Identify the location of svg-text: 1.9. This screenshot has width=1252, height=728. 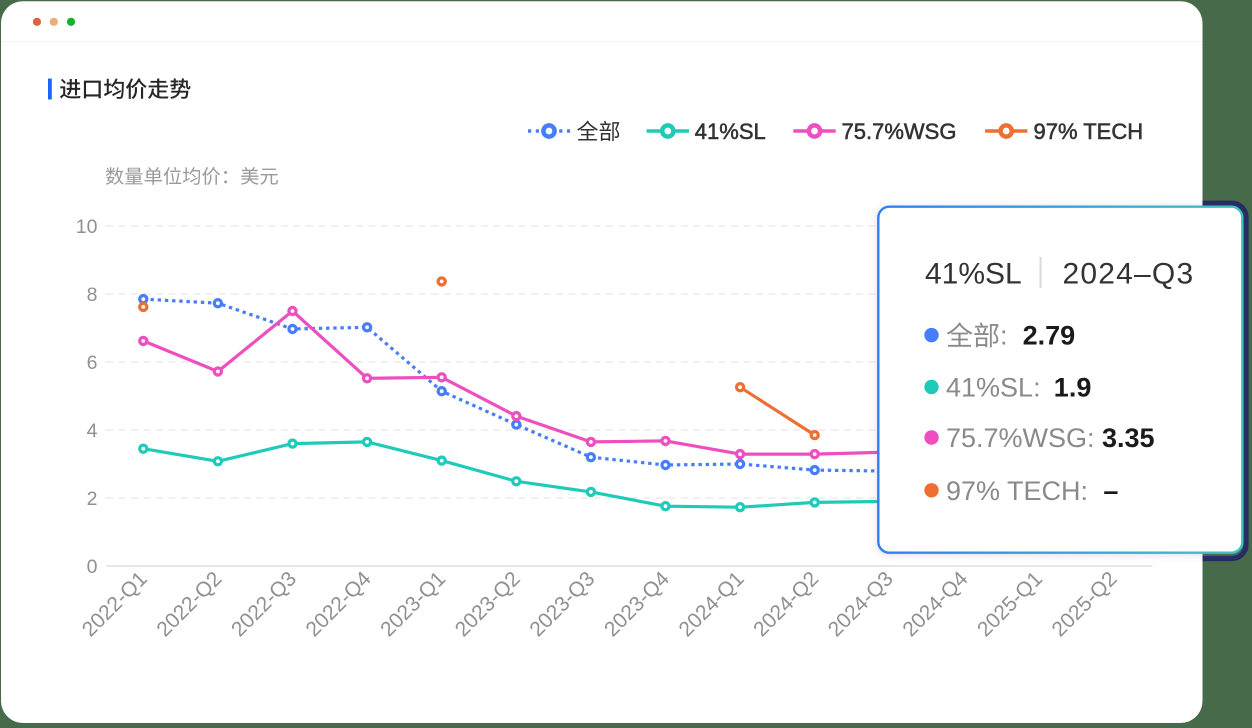
(1073, 388).